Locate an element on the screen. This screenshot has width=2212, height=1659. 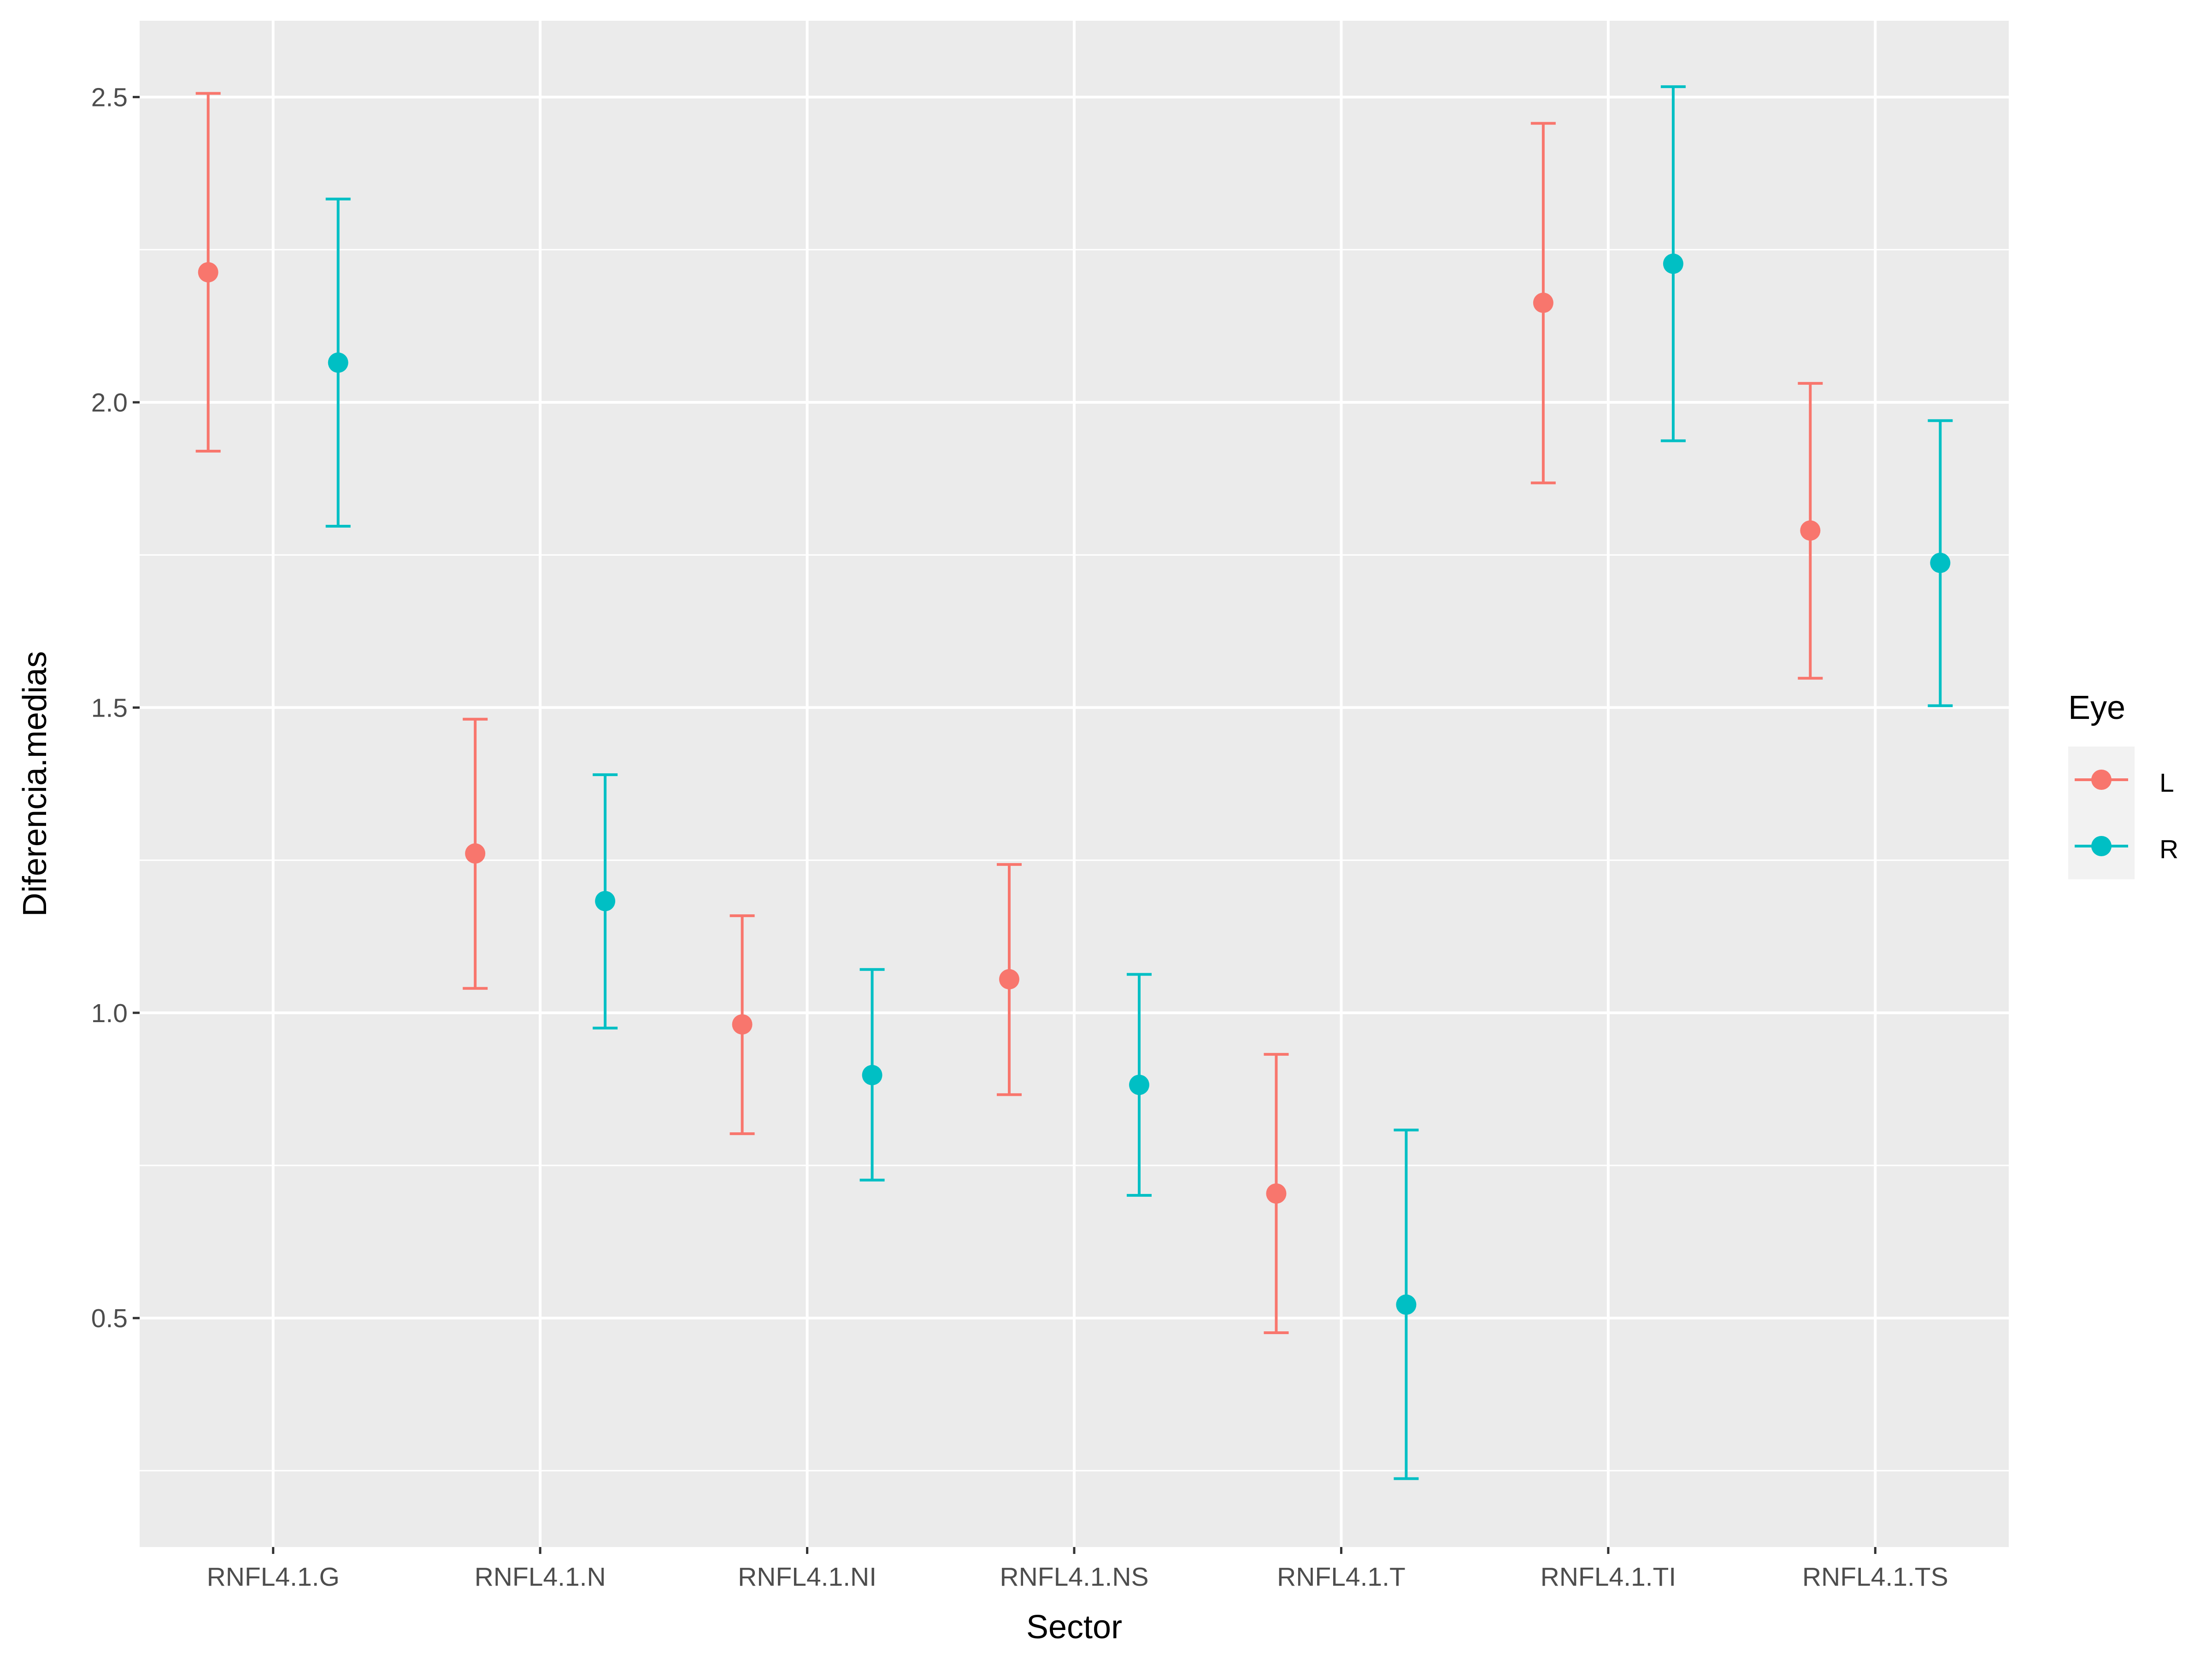
x-tick-label: RNFL4.1.TS is located at coordinates (1875, 1577).